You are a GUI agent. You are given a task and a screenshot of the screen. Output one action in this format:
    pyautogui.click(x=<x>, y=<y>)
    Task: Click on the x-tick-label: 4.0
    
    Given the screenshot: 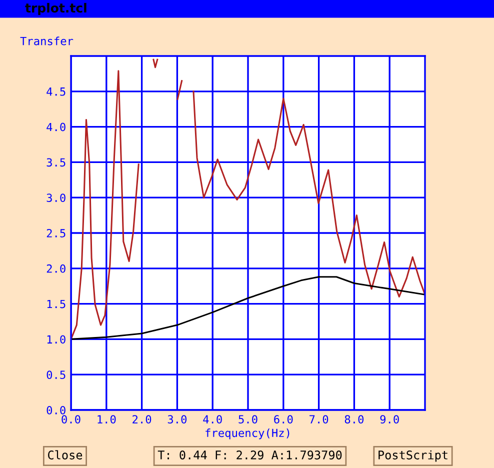 What is the action you would take?
    pyautogui.click(x=212, y=419)
    